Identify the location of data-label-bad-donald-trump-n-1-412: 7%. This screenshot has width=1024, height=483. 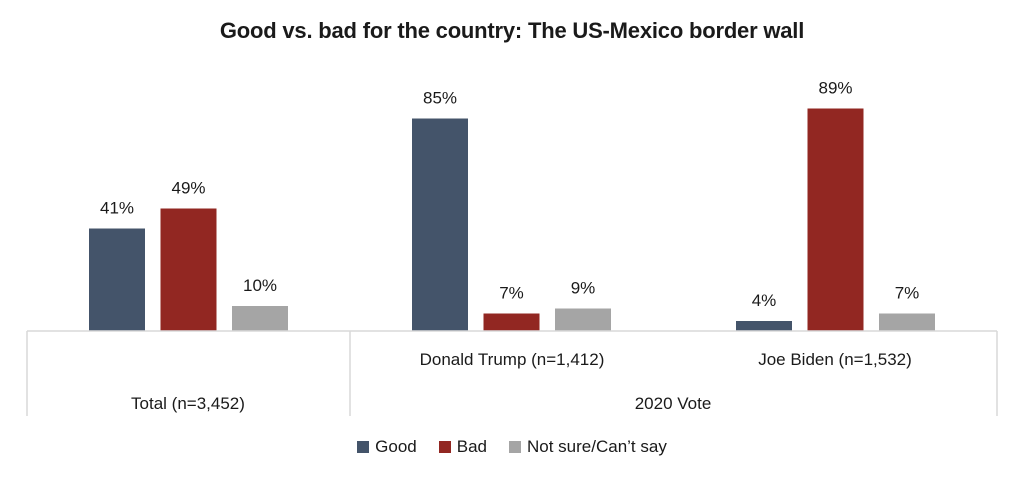
(511, 293).